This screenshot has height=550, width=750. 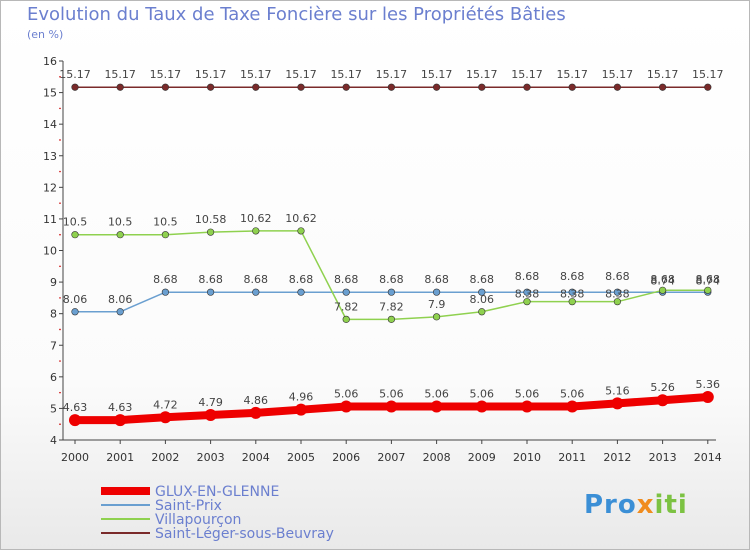 What do you see at coordinates (165, 404) in the screenshot?
I see `data-label: 4.72` at bounding box center [165, 404].